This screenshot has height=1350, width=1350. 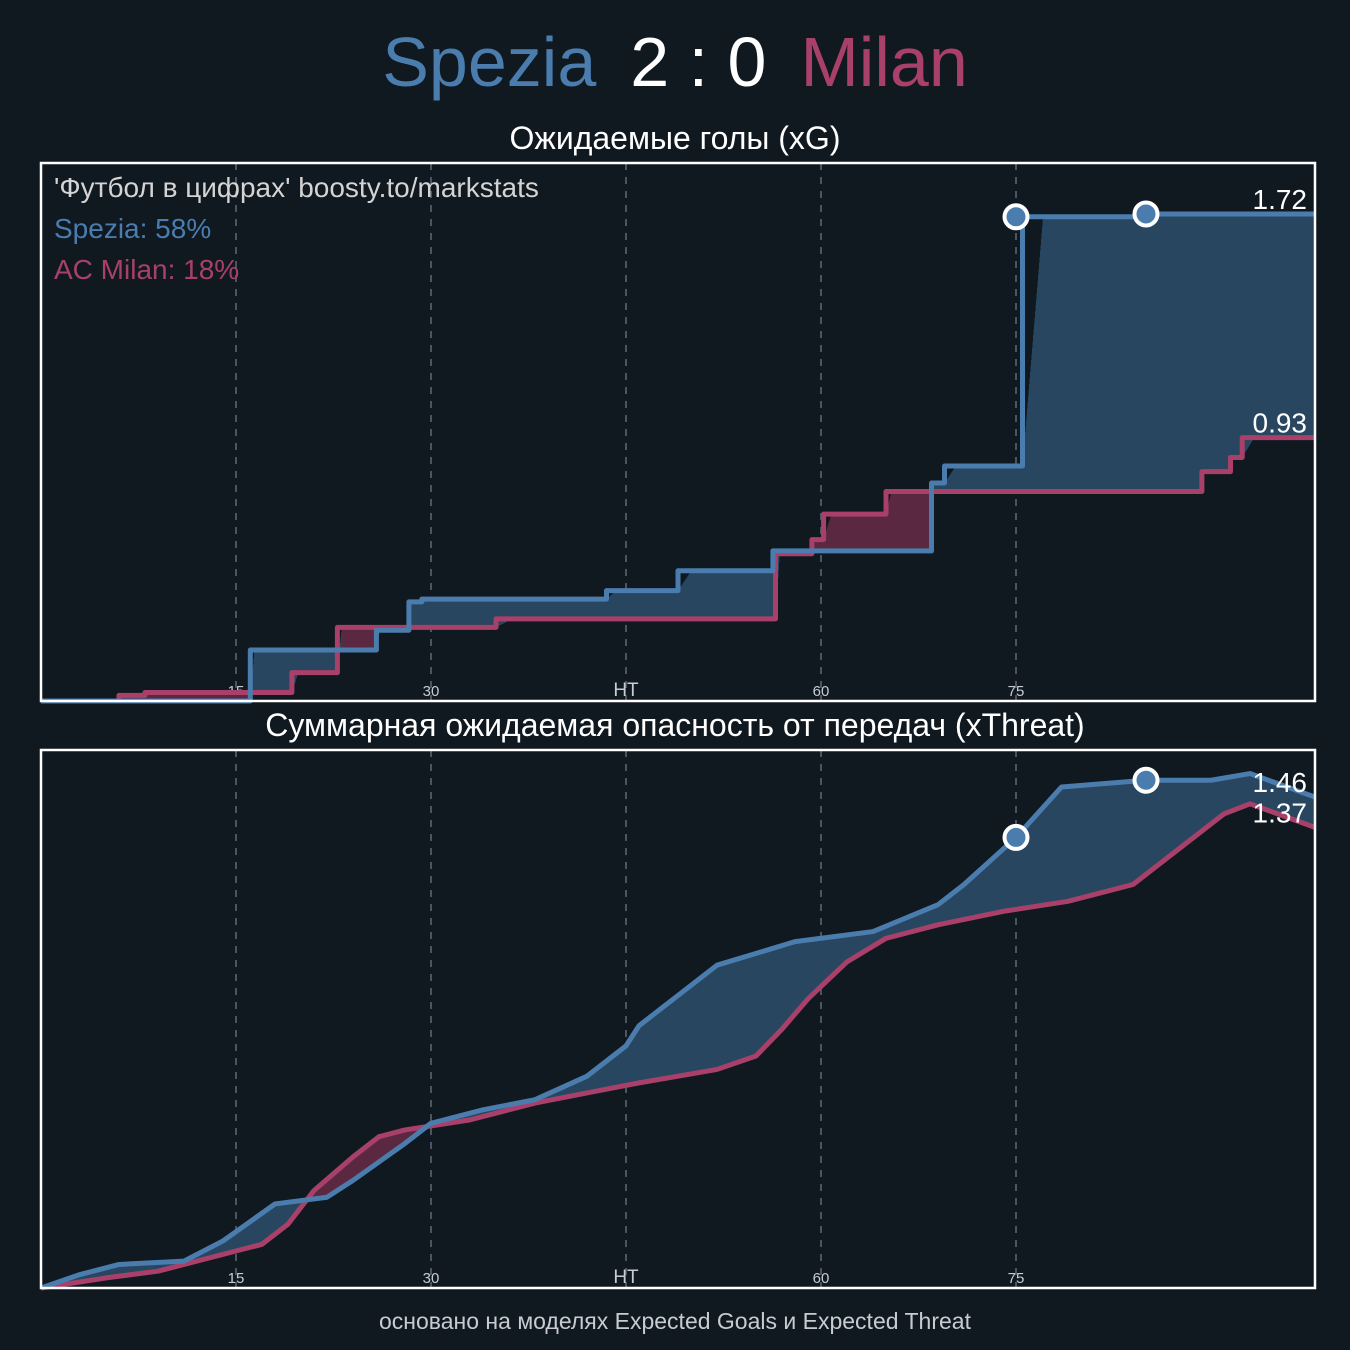 I want to click on x-tick-label: 60, so click(x=821, y=1278).